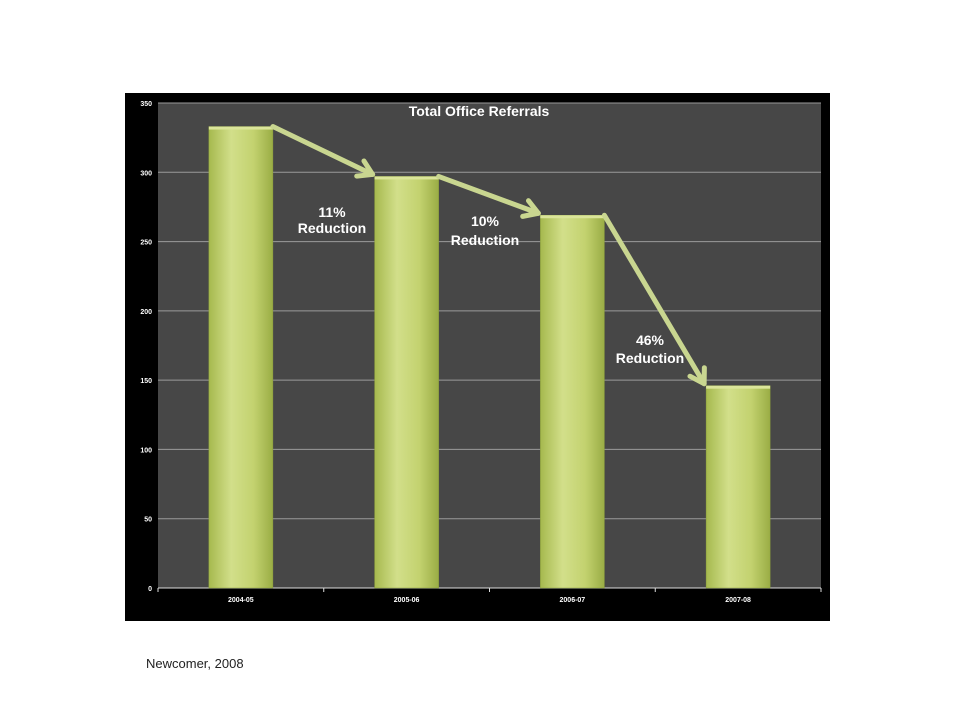  I want to click on y-tick-label: 250, so click(146, 243).